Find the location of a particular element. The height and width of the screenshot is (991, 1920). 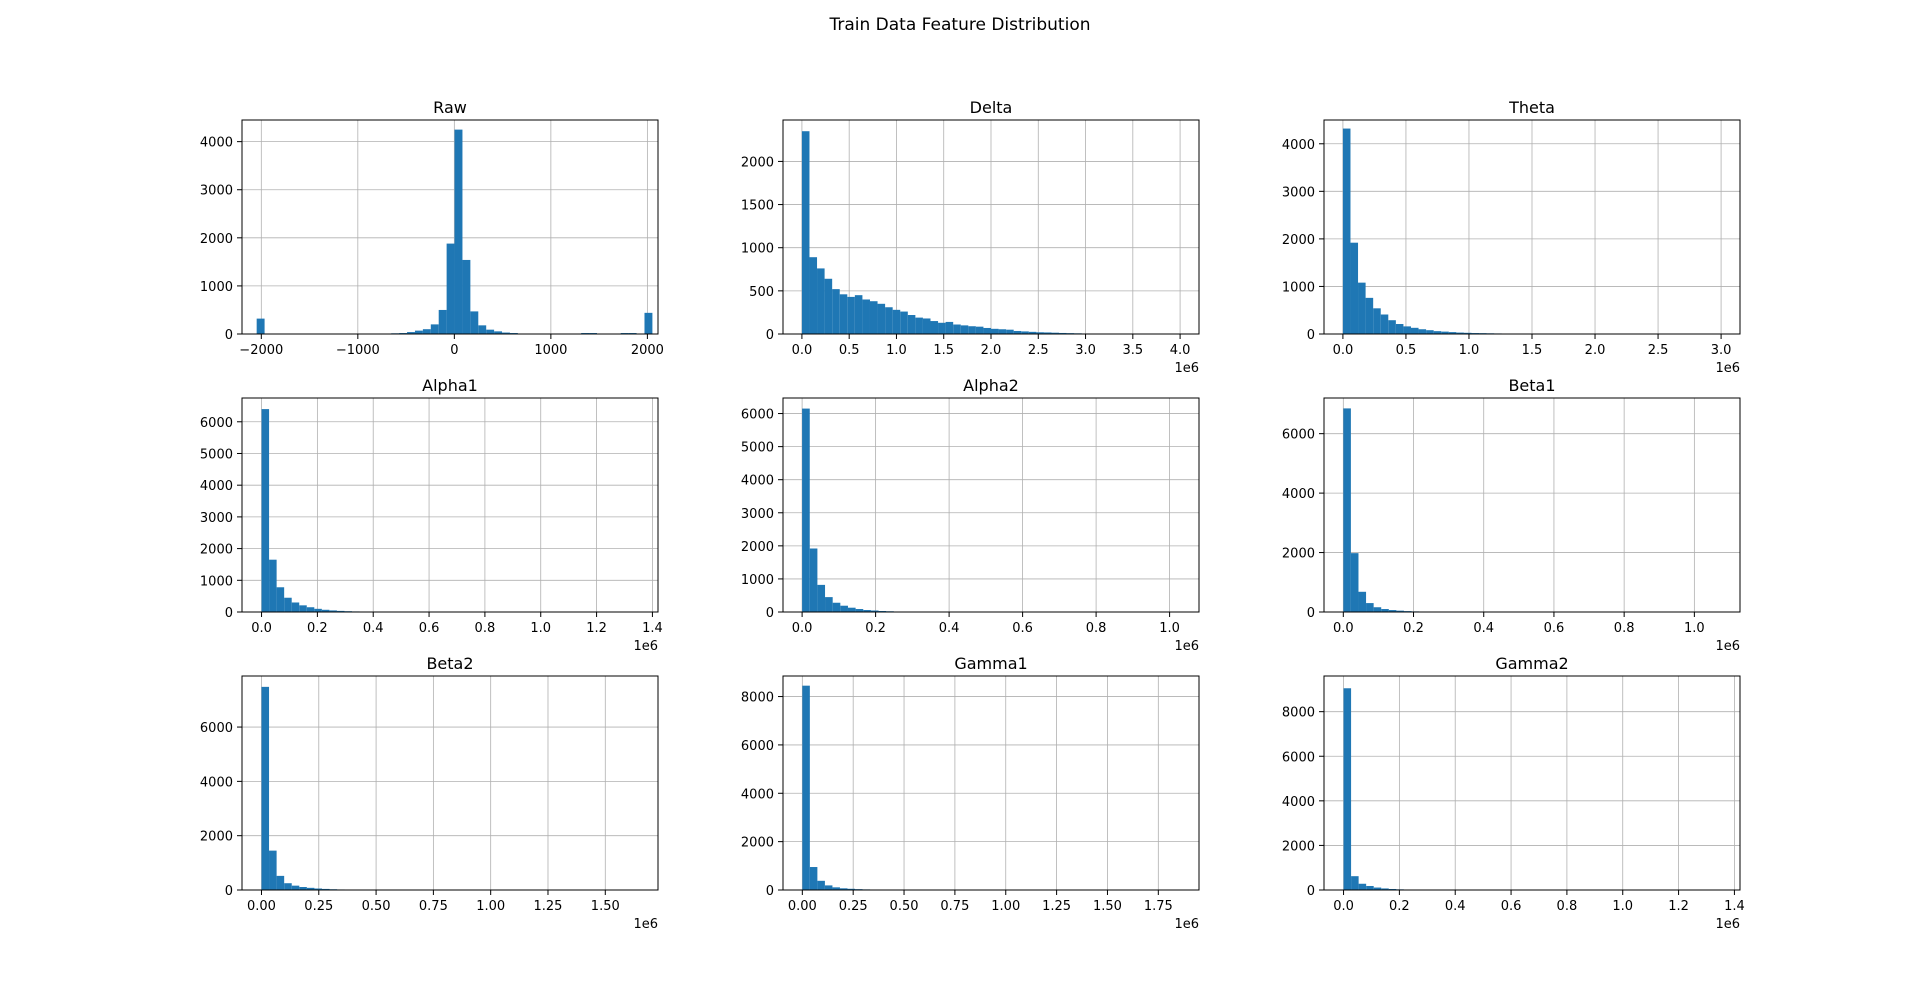

y-tick-label: 1500 is located at coordinates (757, 206).